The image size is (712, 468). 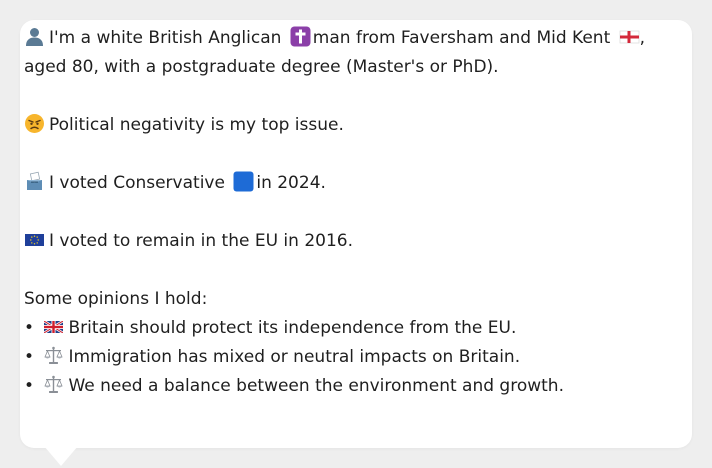 I want to click on eu-flag-icon, so click(x=34, y=239).